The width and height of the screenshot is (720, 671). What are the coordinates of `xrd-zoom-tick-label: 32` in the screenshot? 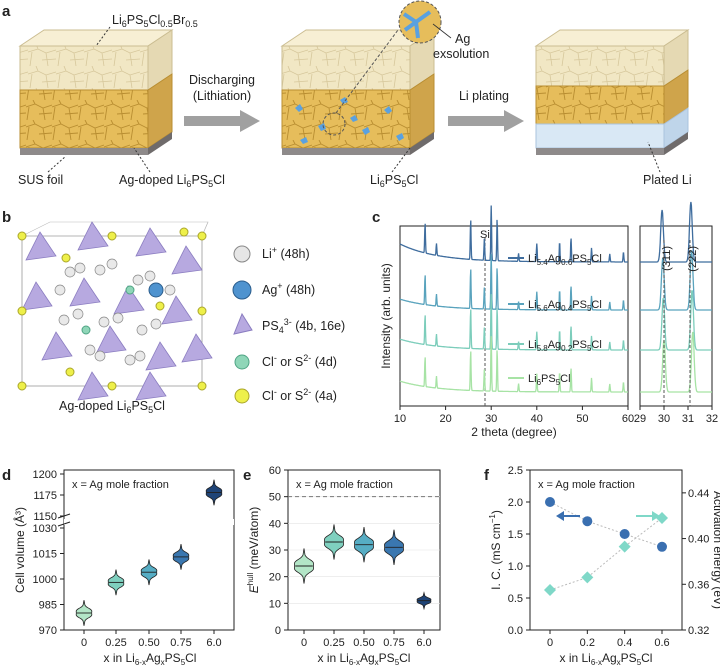 It's located at (712, 419).